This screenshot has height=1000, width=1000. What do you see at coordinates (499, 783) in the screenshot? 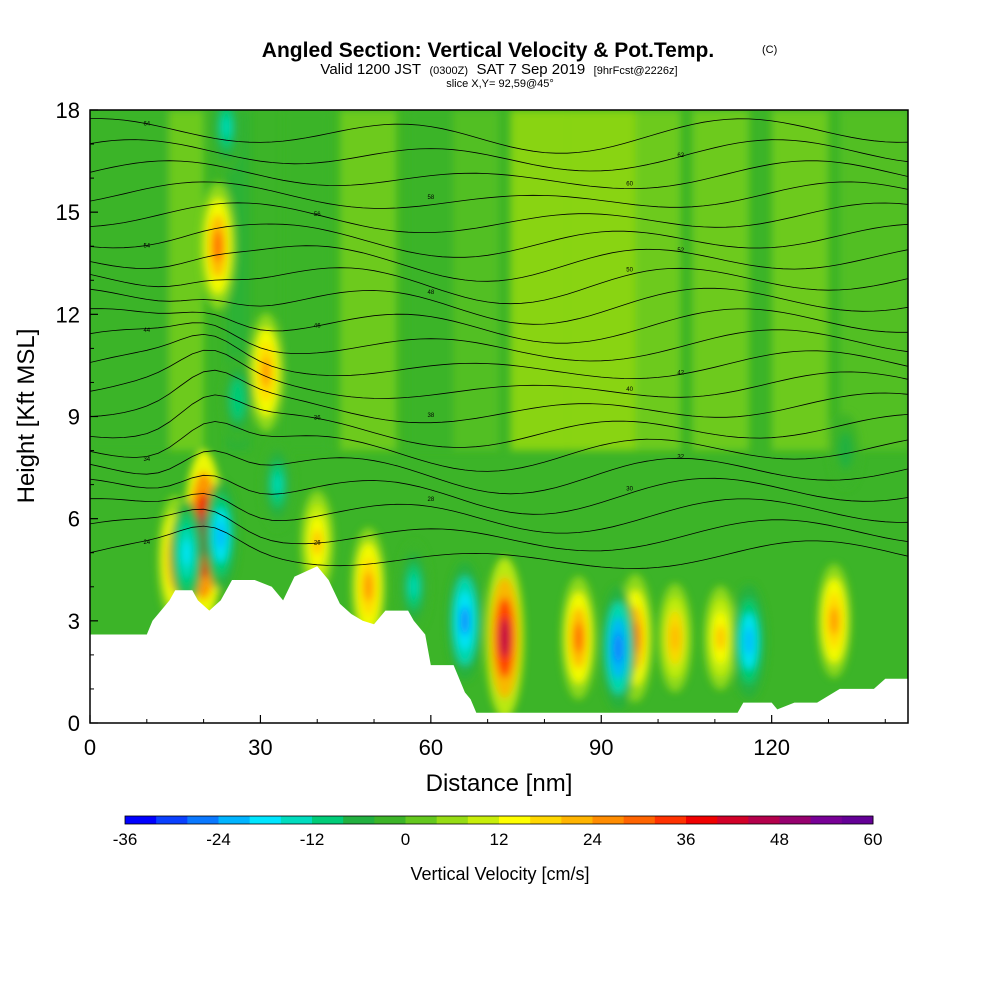
I see `x-axis-label: Distance [nm]` at bounding box center [499, 783].